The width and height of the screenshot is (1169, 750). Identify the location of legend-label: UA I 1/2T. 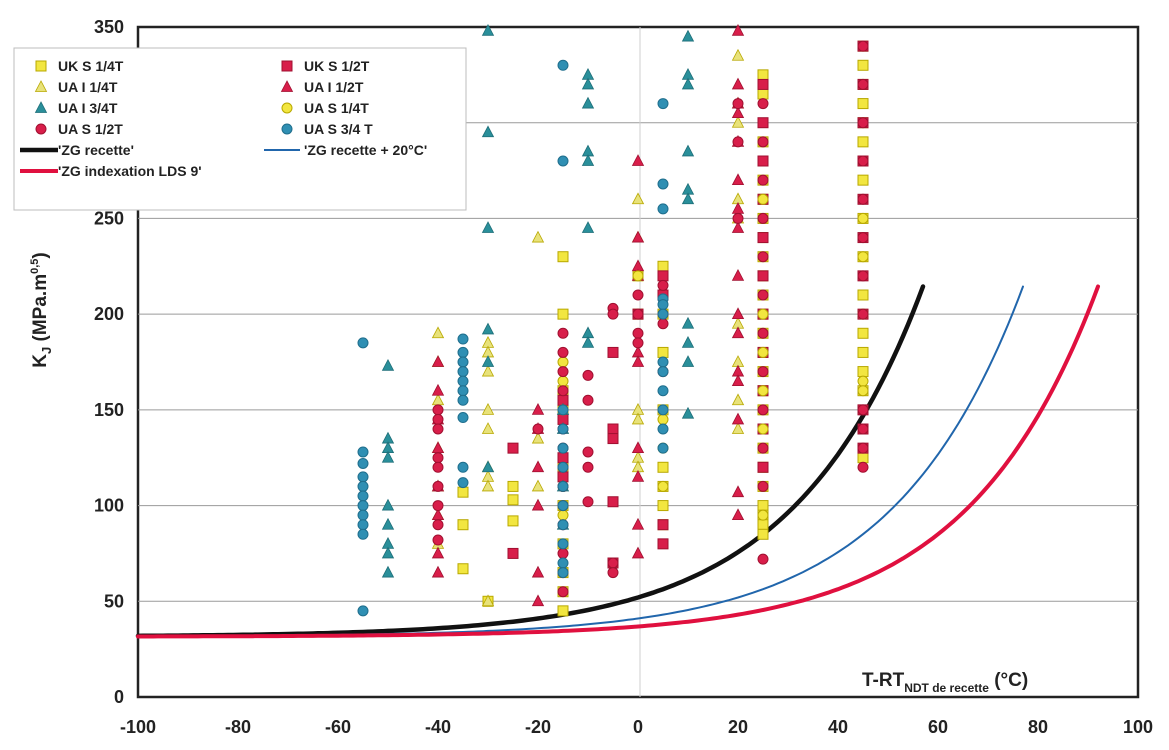
(334, 87).